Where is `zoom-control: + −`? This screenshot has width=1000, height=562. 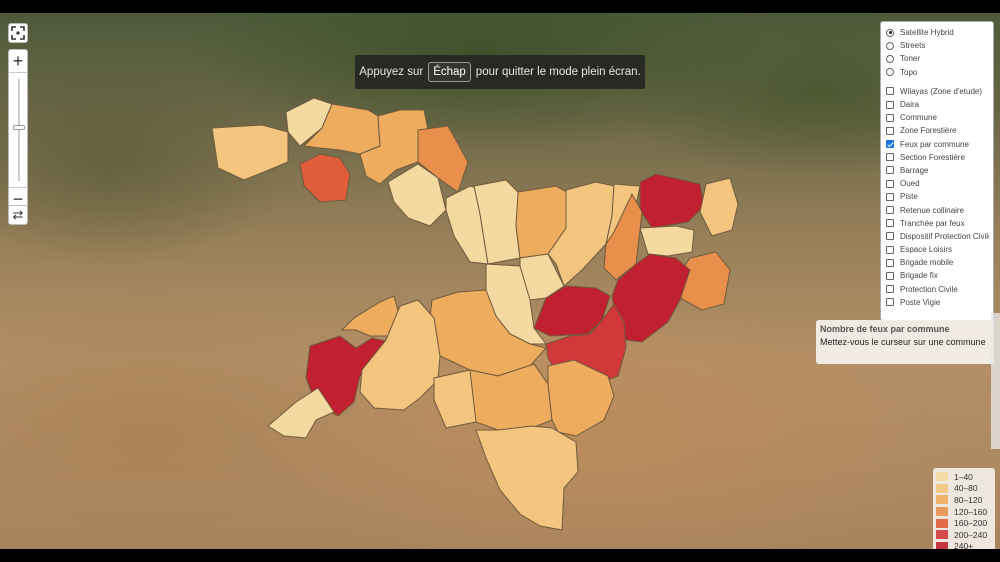 zoom-control: + − is located at coordinates (18, 130).